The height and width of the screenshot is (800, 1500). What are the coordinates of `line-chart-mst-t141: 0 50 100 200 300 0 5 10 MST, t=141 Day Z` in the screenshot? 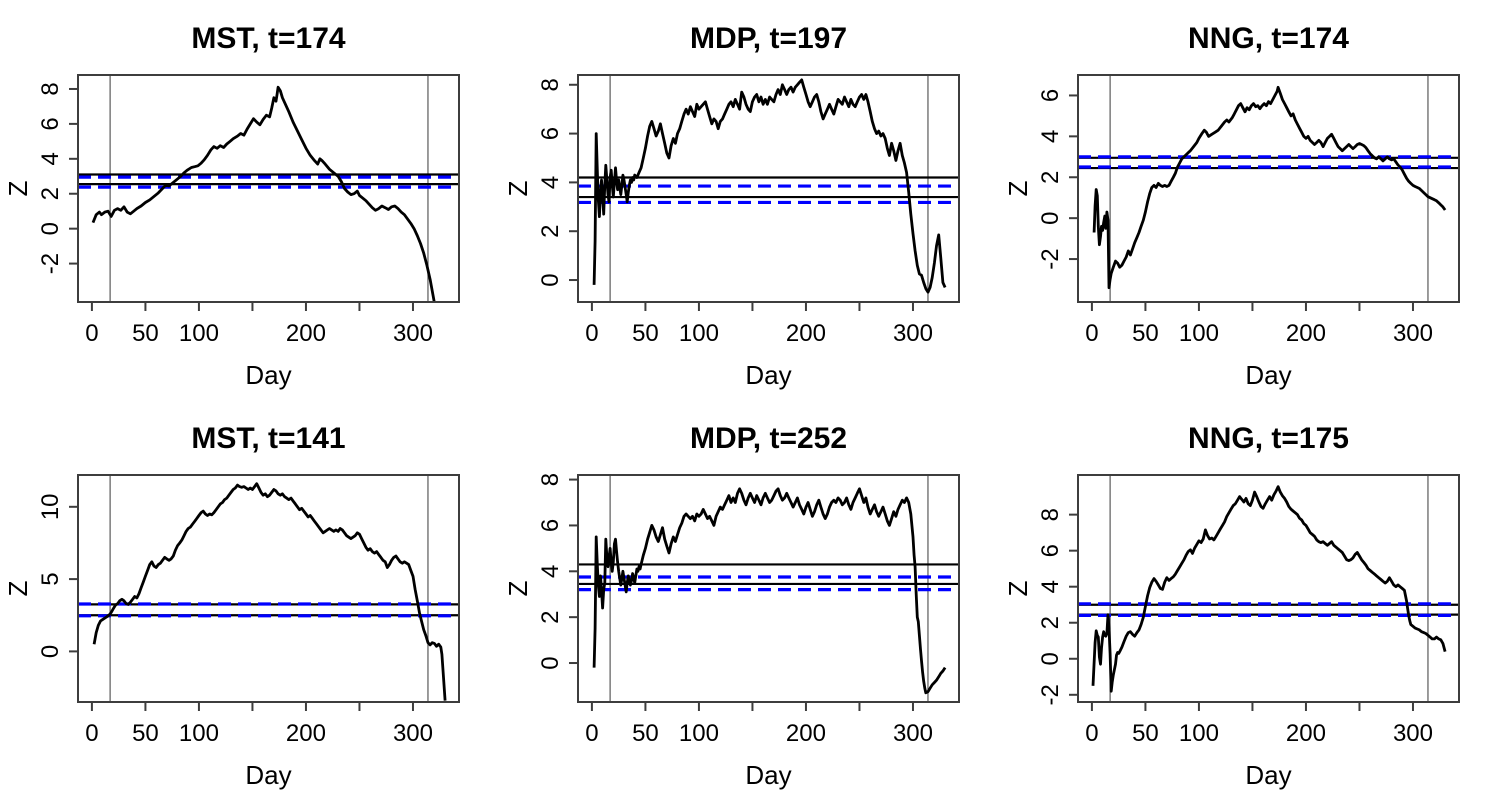 It's located at (231, 606).